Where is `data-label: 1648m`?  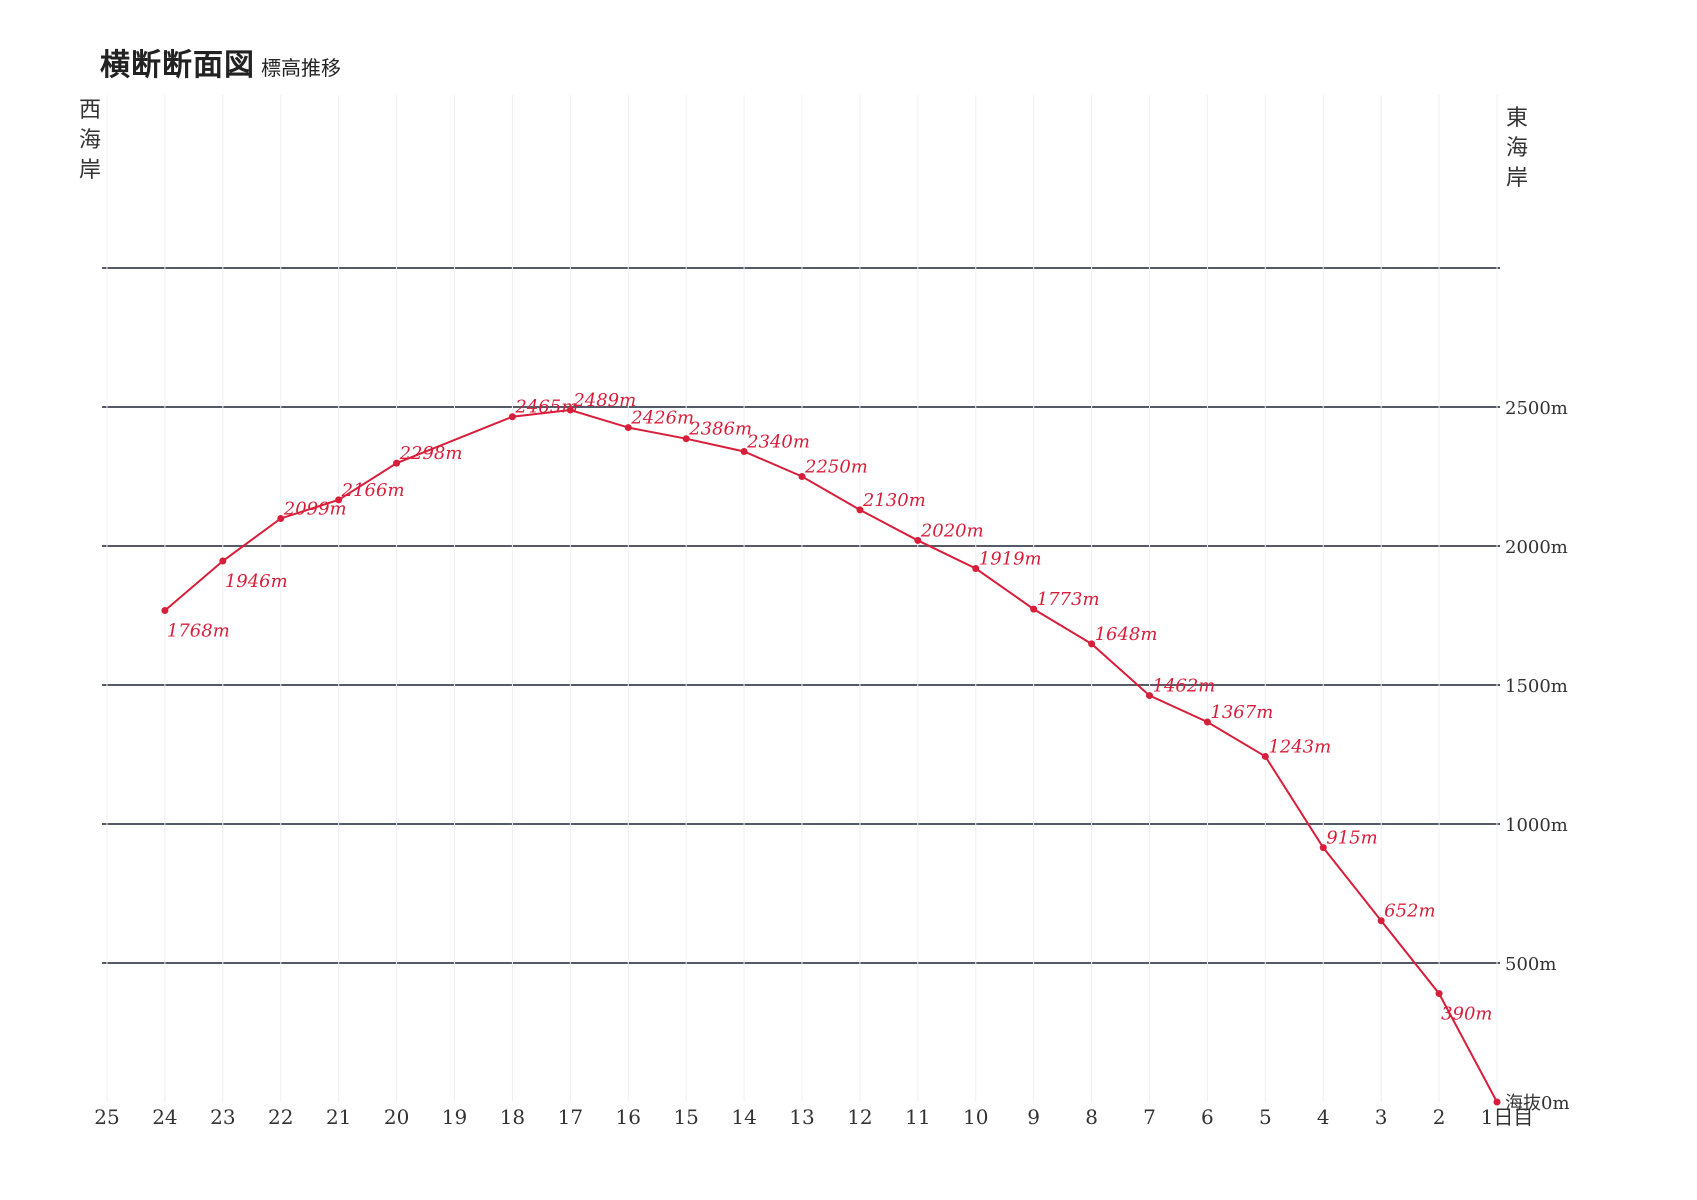 data-label: 1648m is located at coordinates (1126, 634).